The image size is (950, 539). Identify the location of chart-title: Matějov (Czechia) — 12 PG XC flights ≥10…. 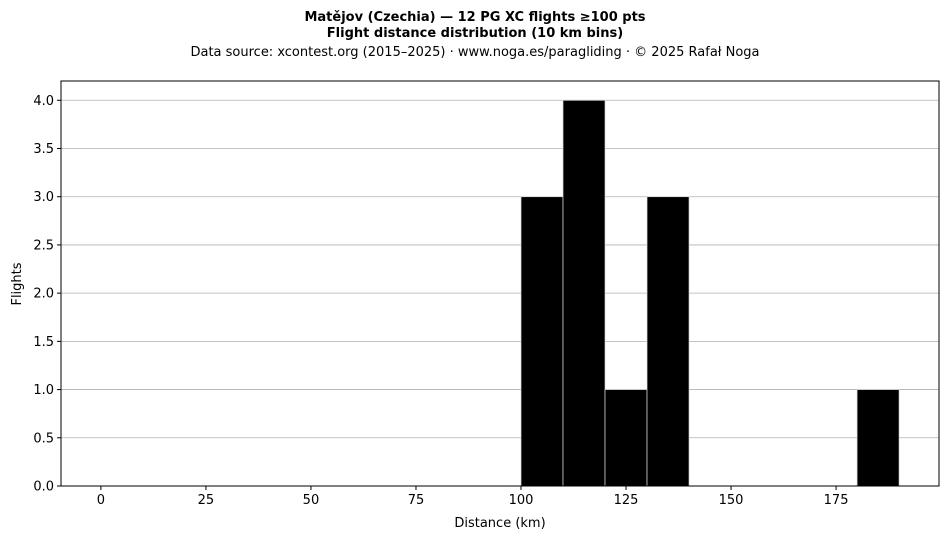
(474, 17).